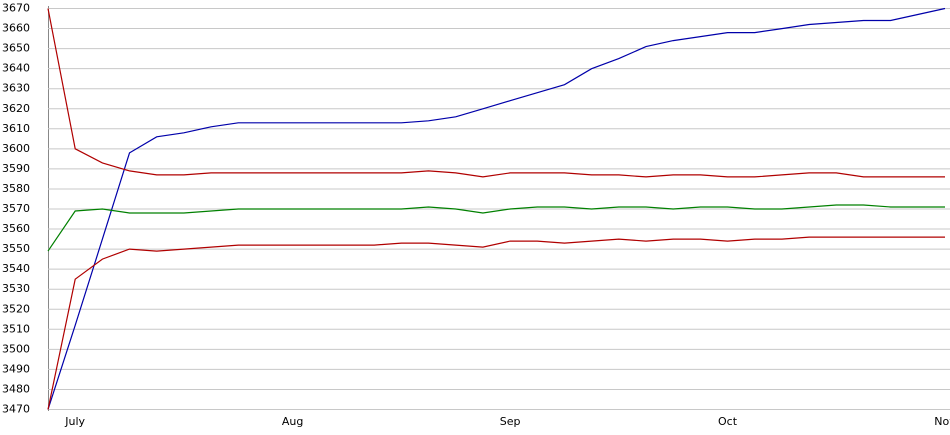  Describe the element at coordinates (16, 128) in the screenshot. I see `y-tick-label: 3610` at that location.